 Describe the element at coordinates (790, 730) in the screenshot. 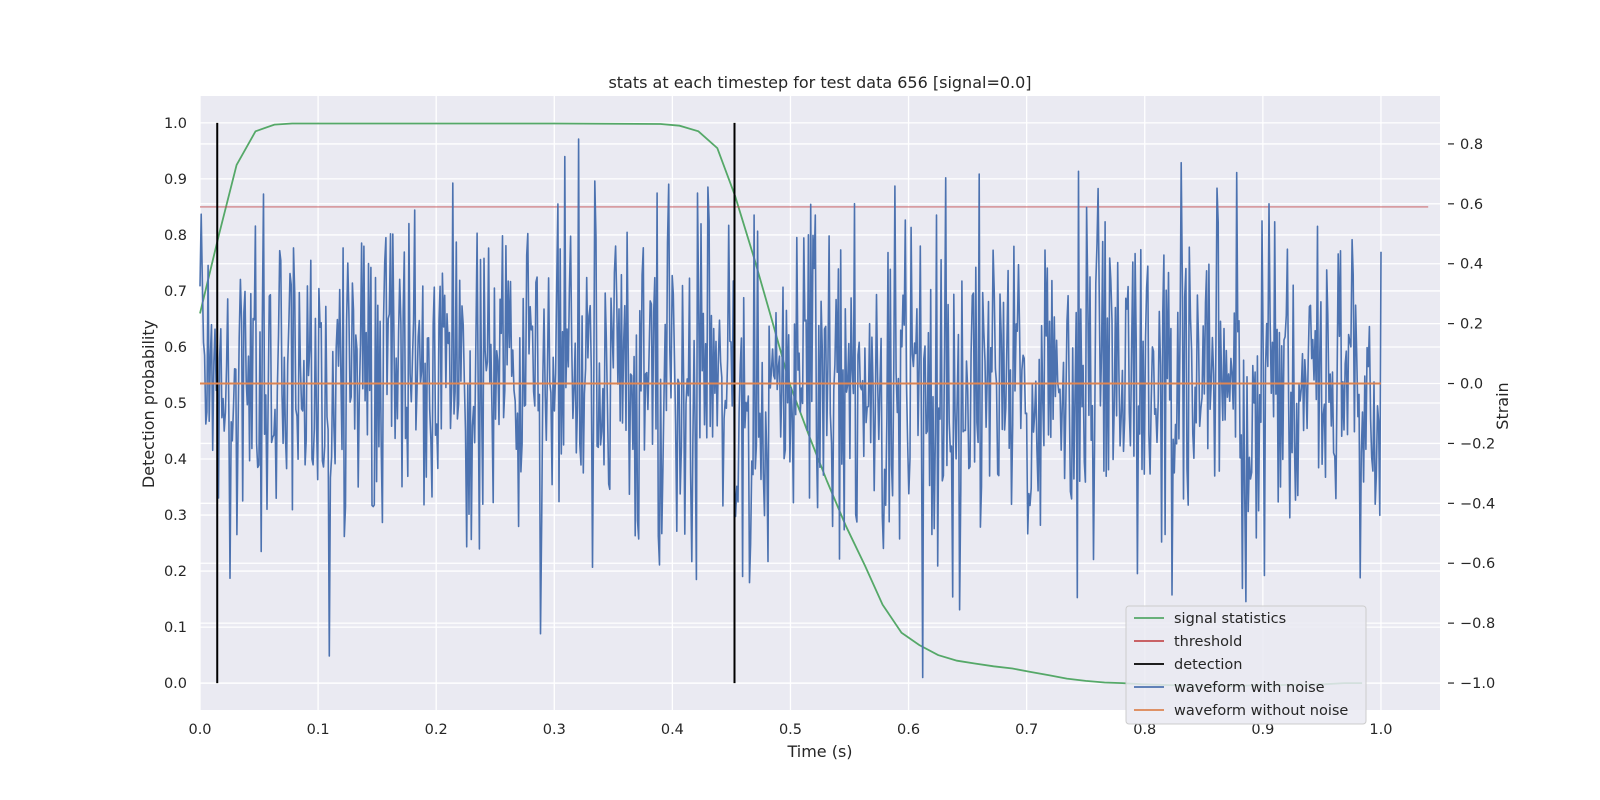

I see `x-tick-label: 0.5` at that location.